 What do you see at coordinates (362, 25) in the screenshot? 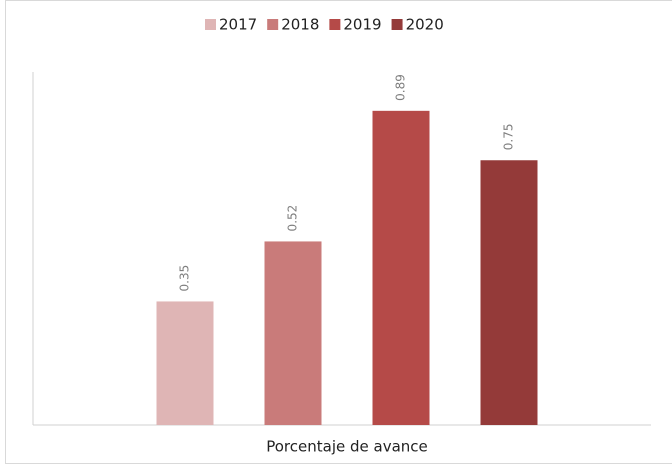
I see `legend-label: 2019` at bounding box center [362, 25].